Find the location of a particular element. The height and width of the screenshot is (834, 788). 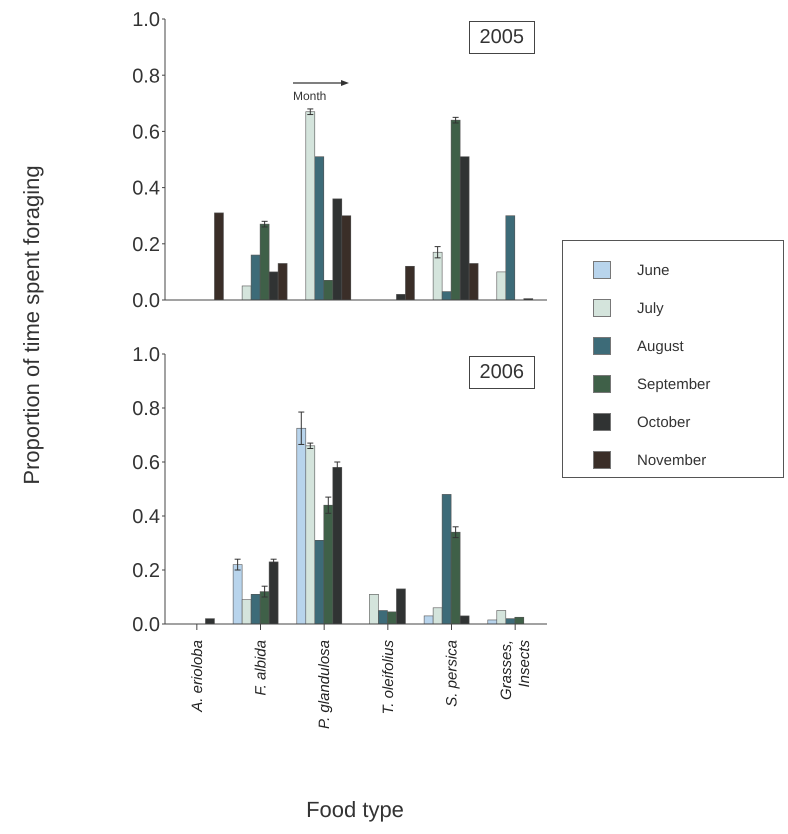

x-tick-label: P. glandulosa is located at coordinates (325, 684).